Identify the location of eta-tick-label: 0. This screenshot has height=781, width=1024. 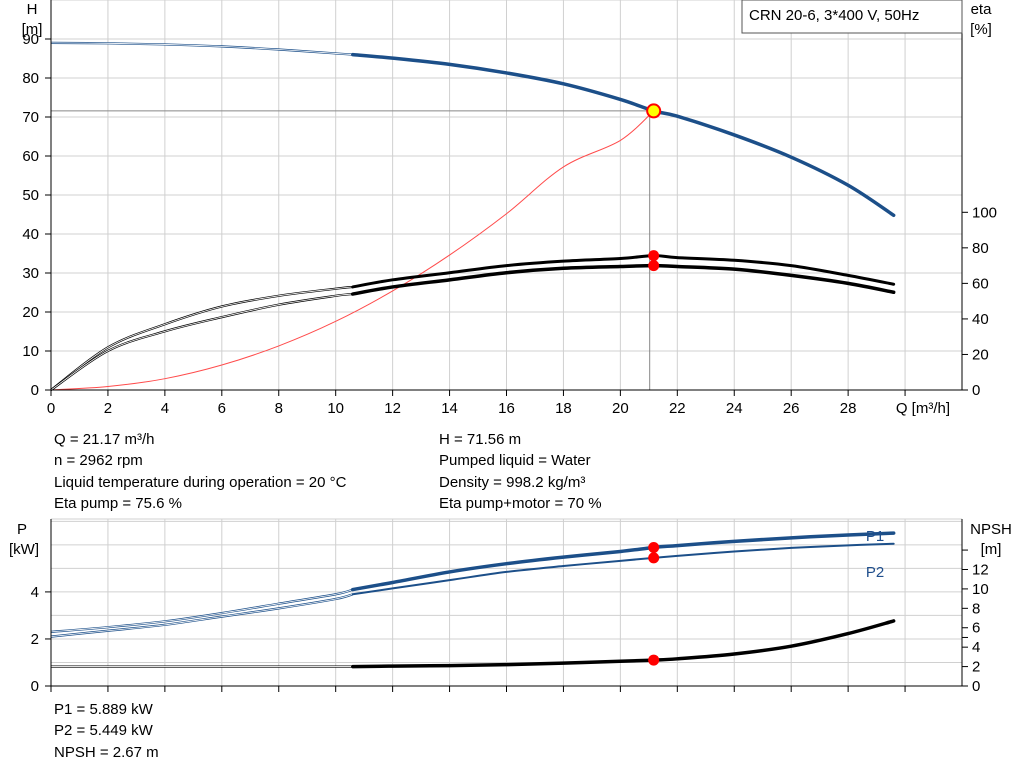
(976, 390).